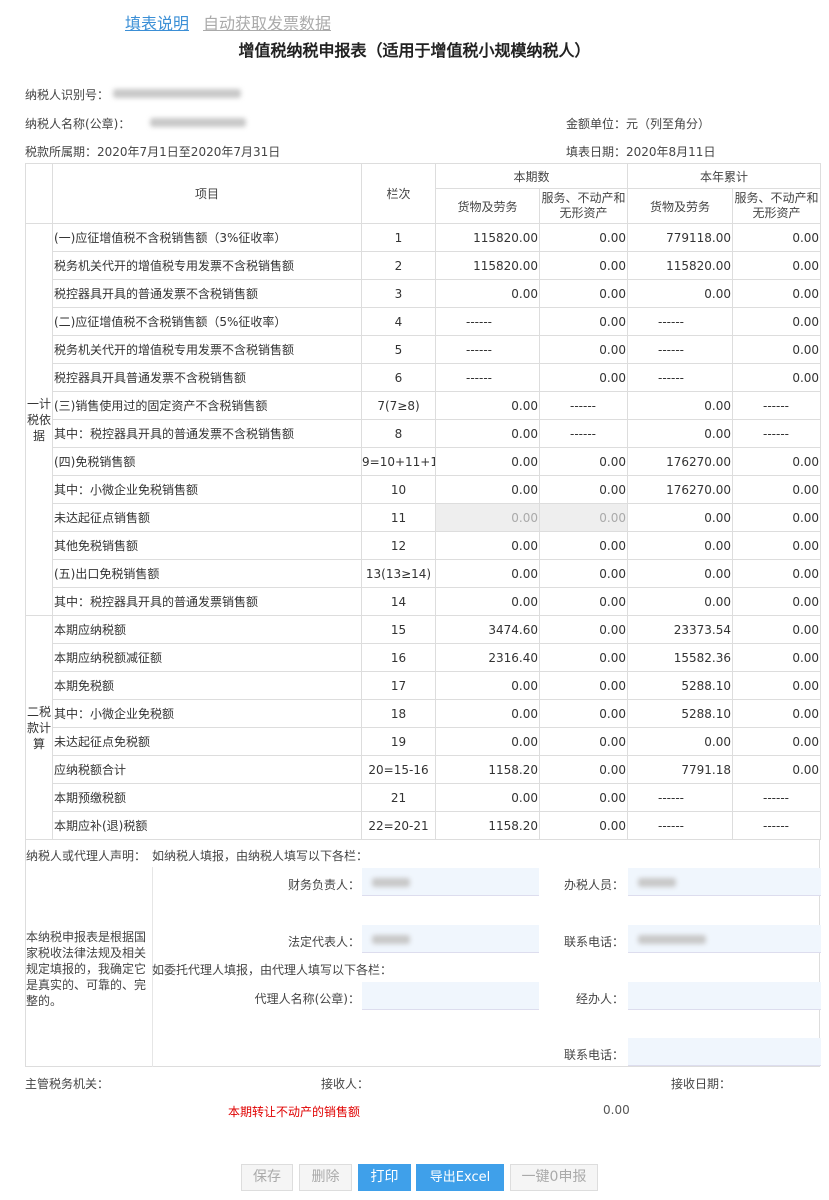 This screenshot has width=829, height=1200. What do you see at coordinates (680, 206) in the screenshot?
I see `header-ytd-goods: 货物及劳务` at bounding box center [680, 206].